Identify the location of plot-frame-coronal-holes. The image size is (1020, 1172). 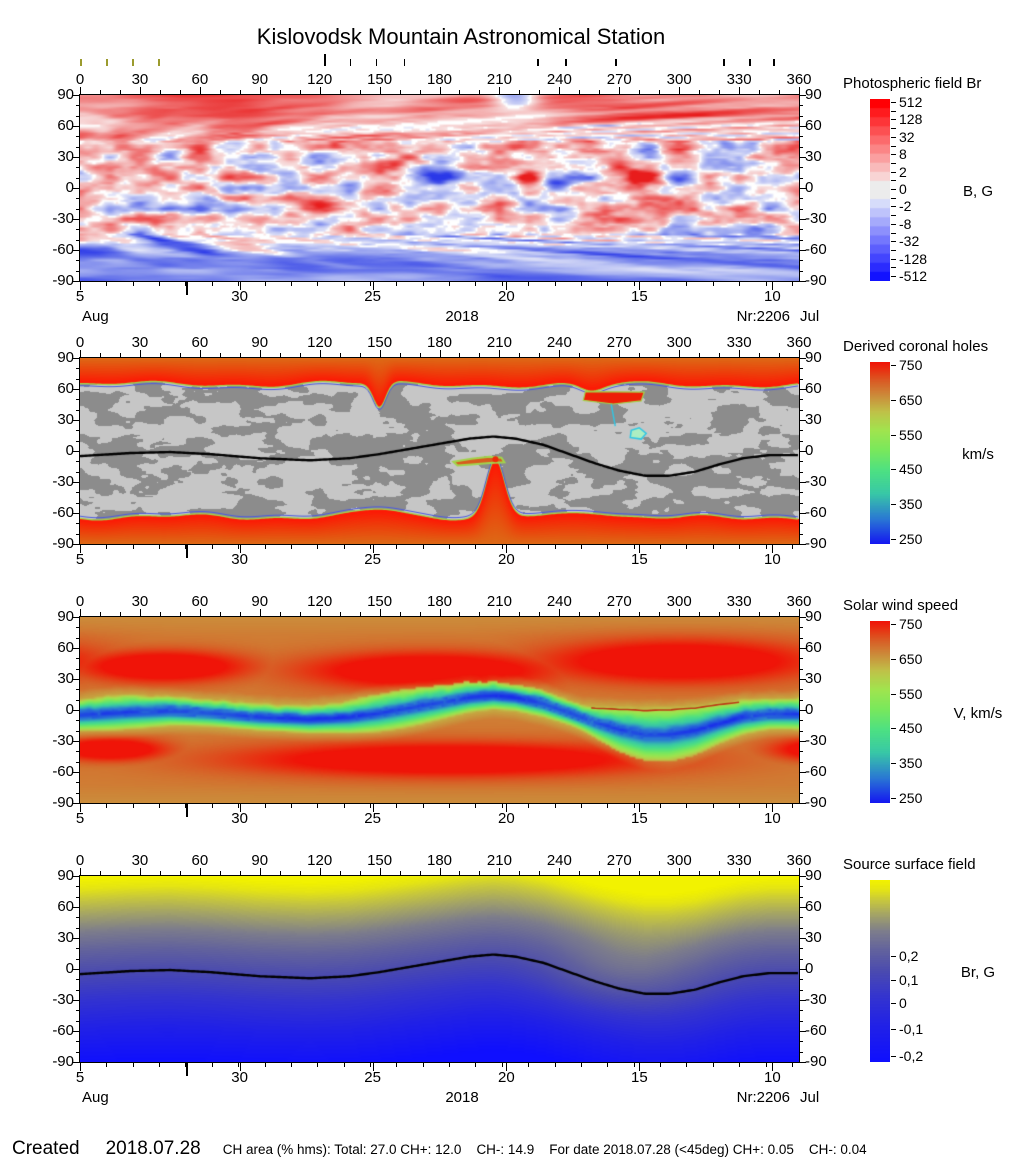
(439, 451).